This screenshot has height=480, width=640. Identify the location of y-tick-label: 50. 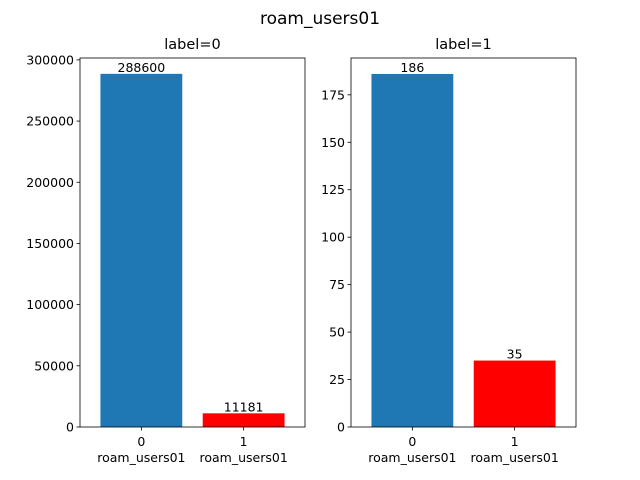
(337, 332).